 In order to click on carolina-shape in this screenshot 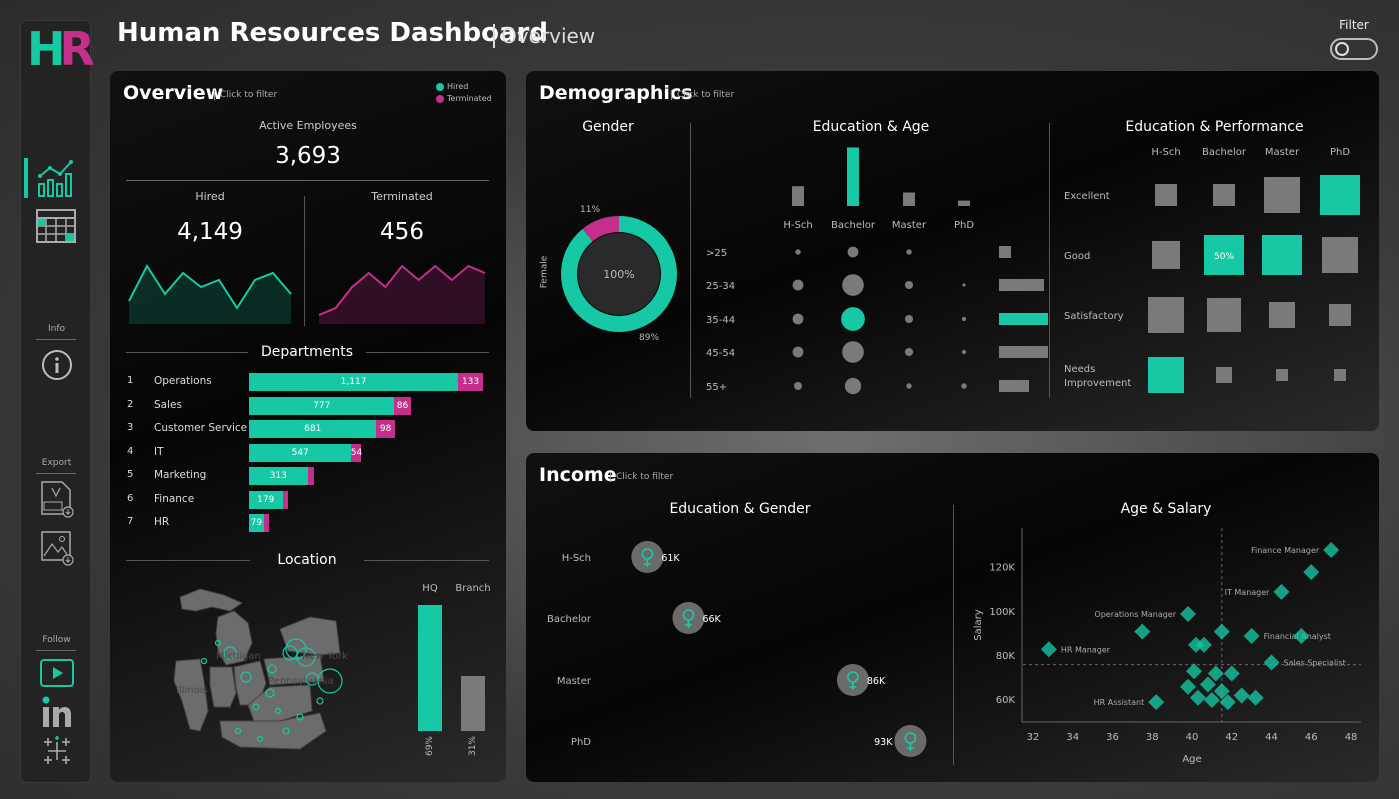, I will do `click(273, 731)`.